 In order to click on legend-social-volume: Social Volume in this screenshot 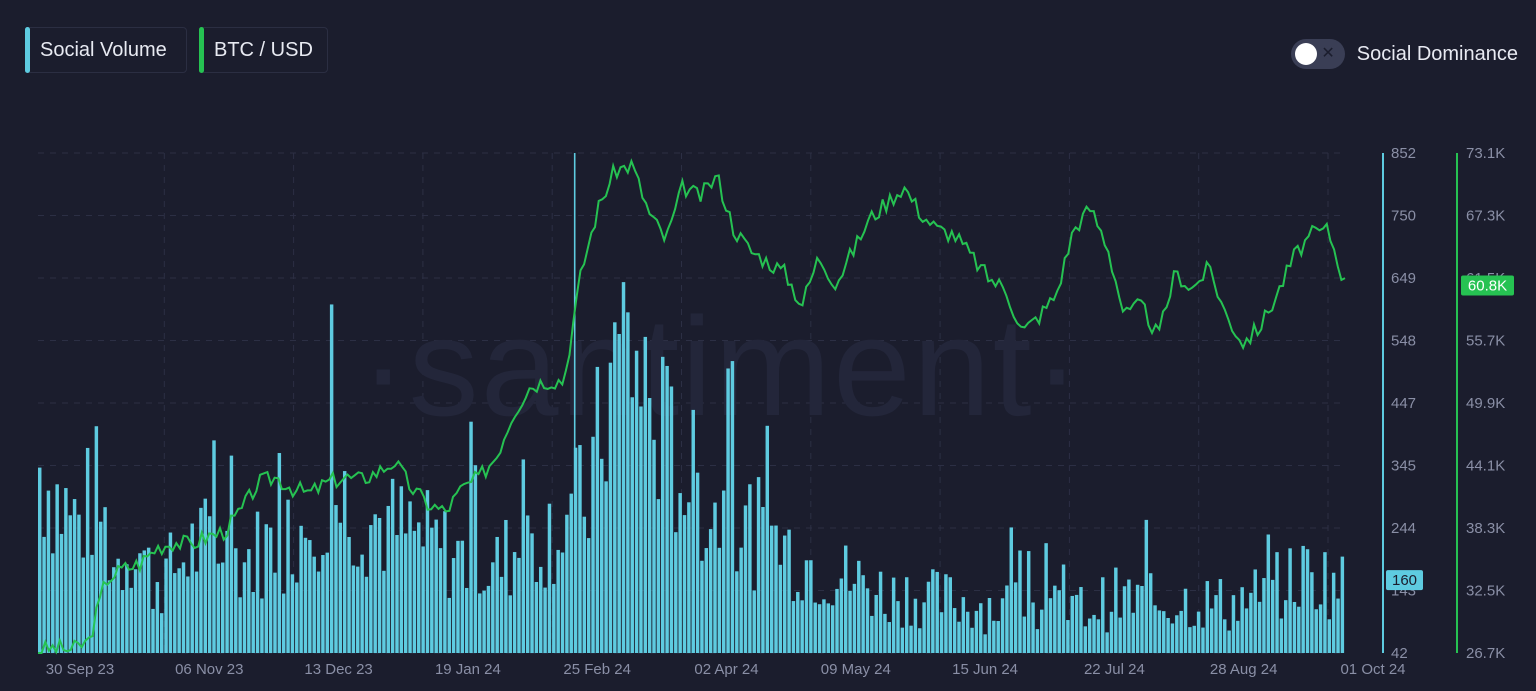, I will do `click(106, 50)`.